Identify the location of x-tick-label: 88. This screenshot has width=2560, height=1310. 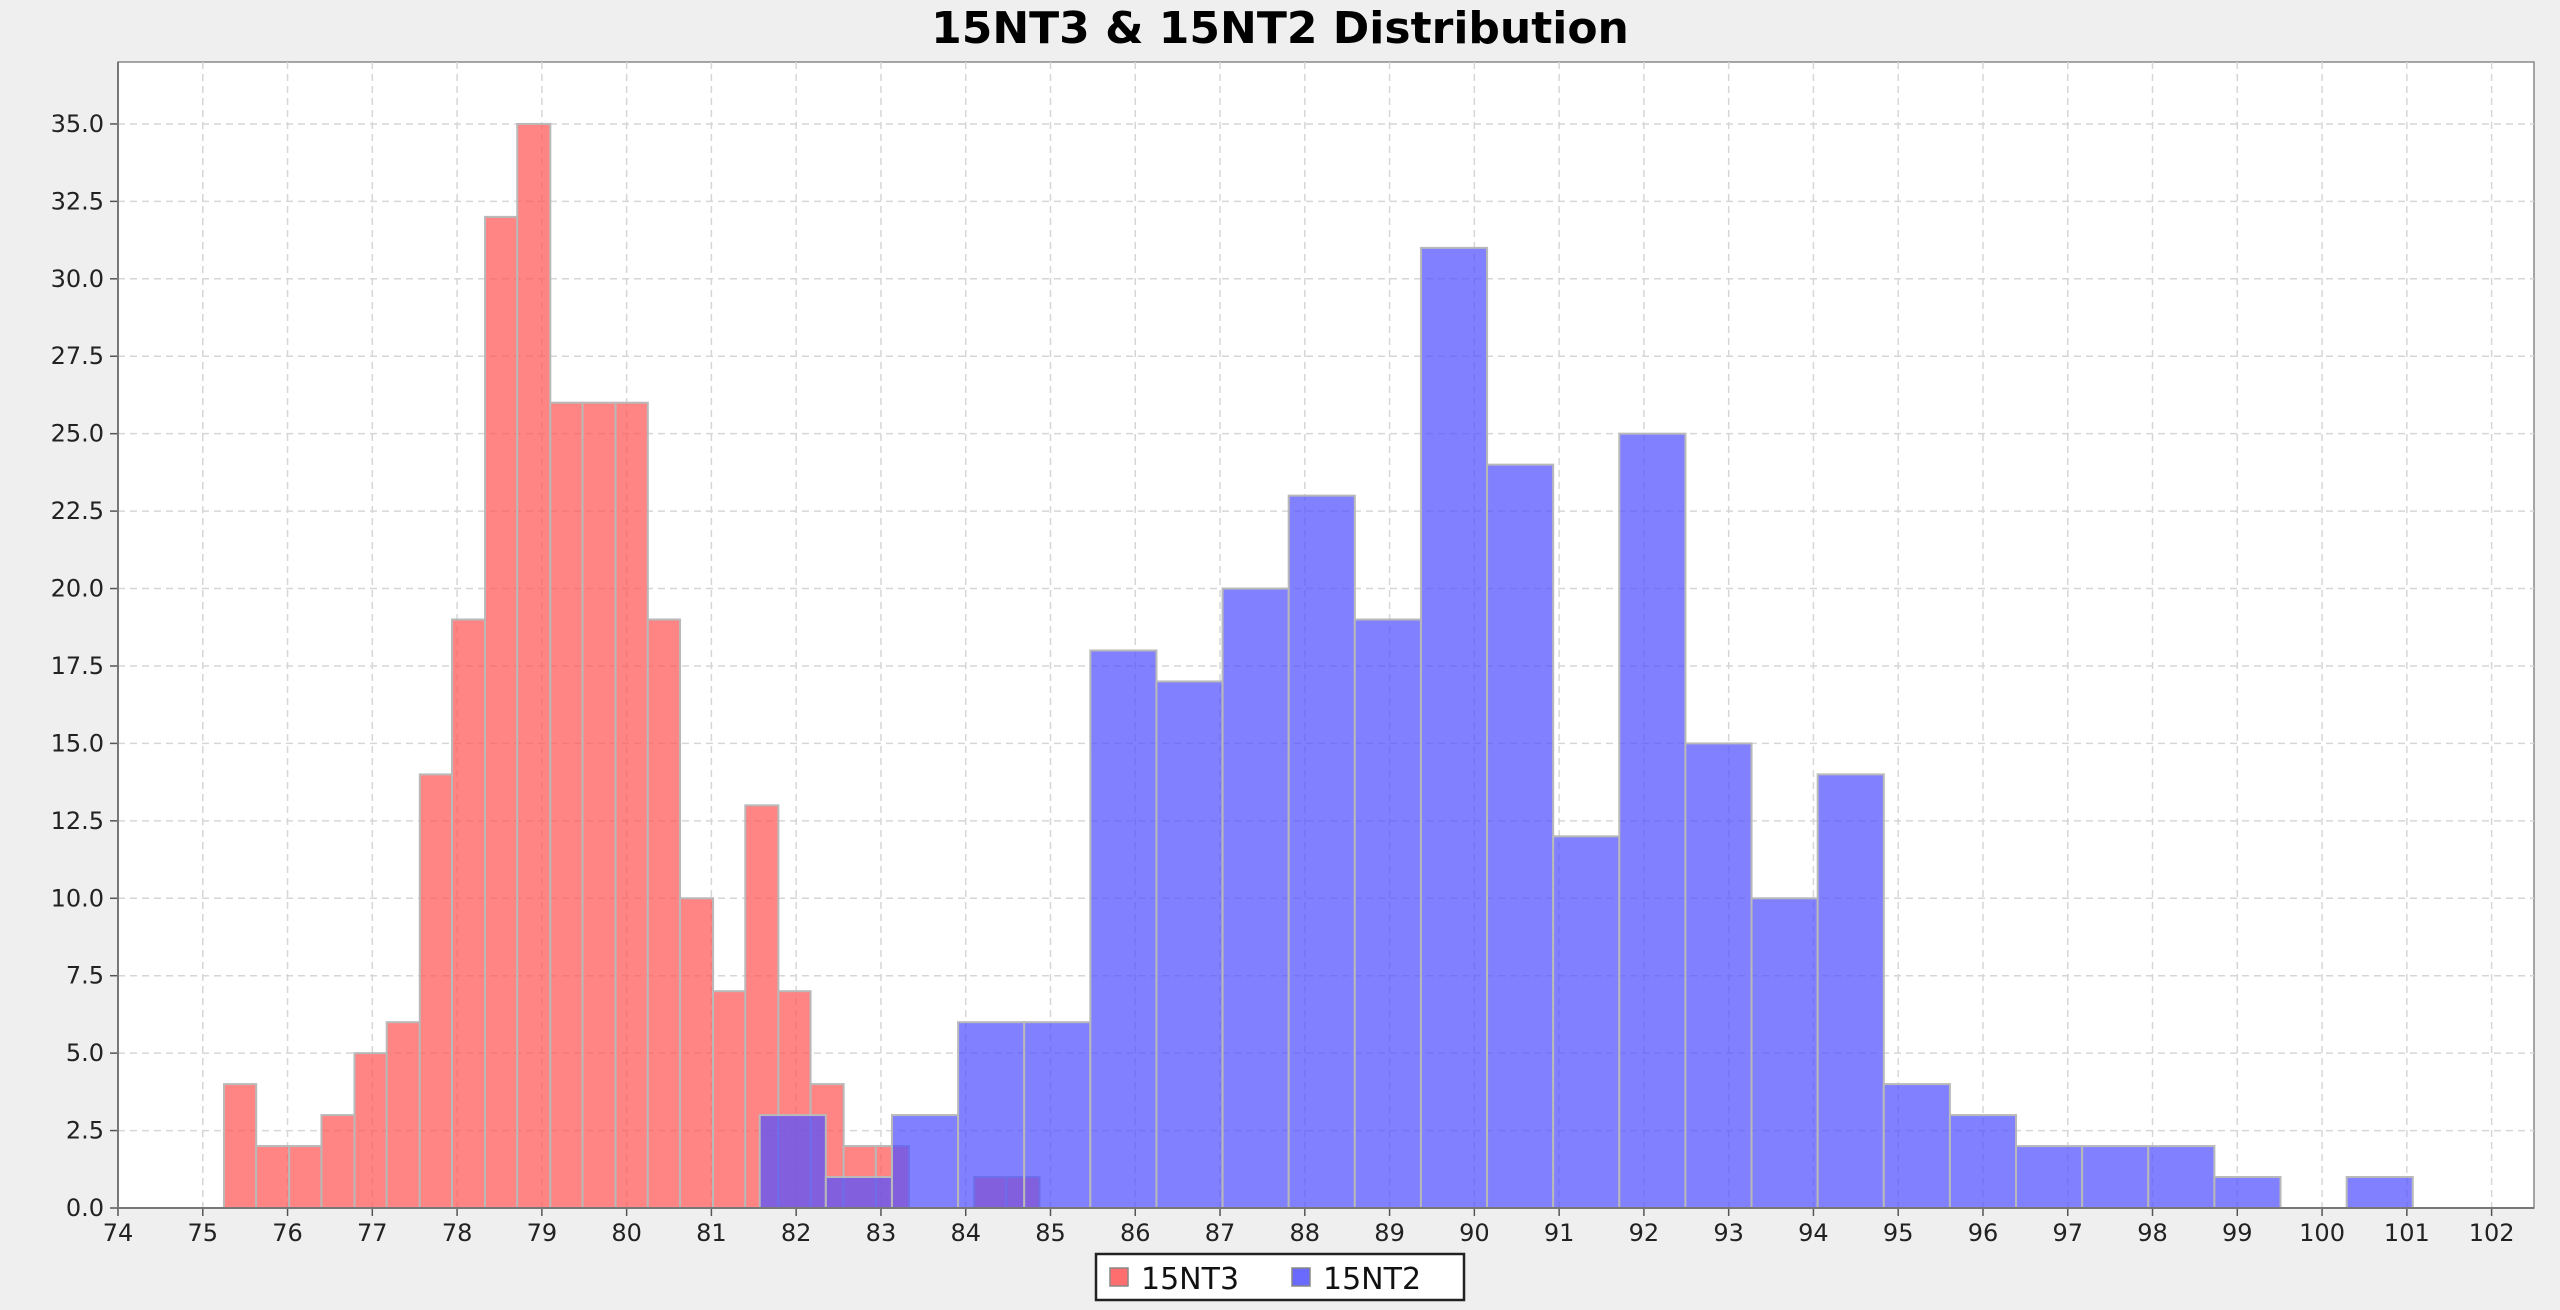
(1305, 1233).